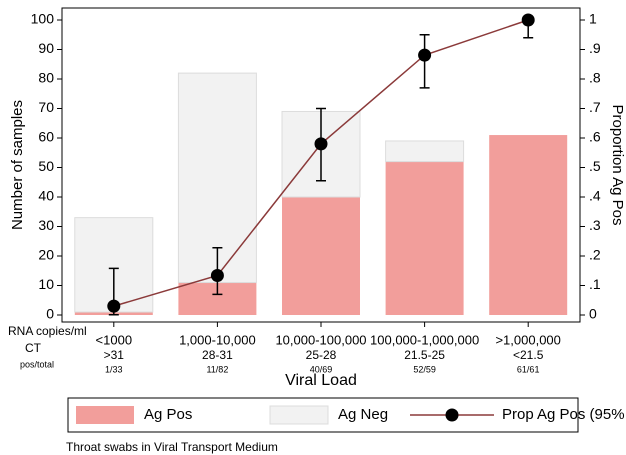 The width and height of the screenshot is (626, 455). Describe the element at coordinates (47, 331) in the screenshot. I see `row-label: RNA copies/ml` at that location.